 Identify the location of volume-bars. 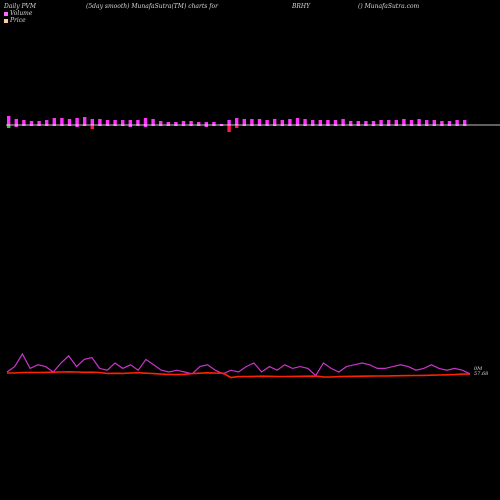
(237, 124).